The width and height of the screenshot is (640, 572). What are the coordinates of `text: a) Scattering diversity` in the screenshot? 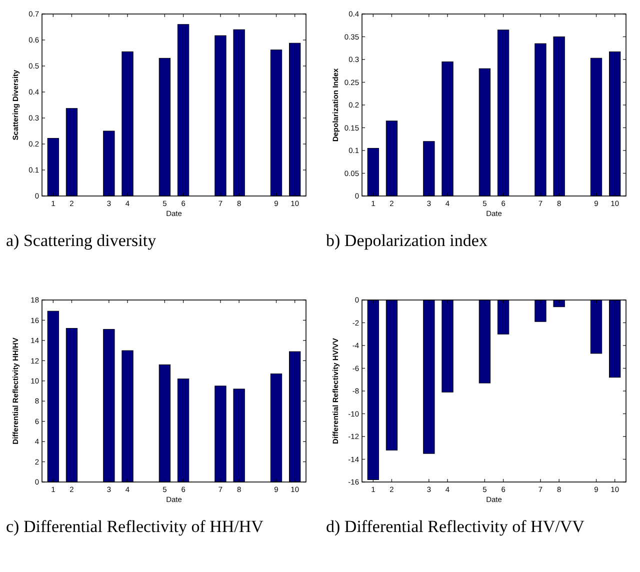 It's located at (81, 240).